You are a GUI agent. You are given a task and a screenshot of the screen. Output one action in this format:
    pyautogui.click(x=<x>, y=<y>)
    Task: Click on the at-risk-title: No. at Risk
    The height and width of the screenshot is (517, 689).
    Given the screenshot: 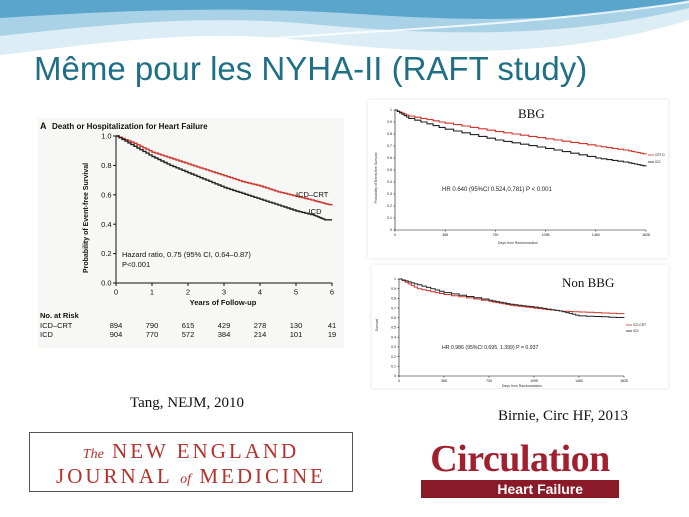 What is the action you would take?
    pyautogui.click(x=60, y=315)
    